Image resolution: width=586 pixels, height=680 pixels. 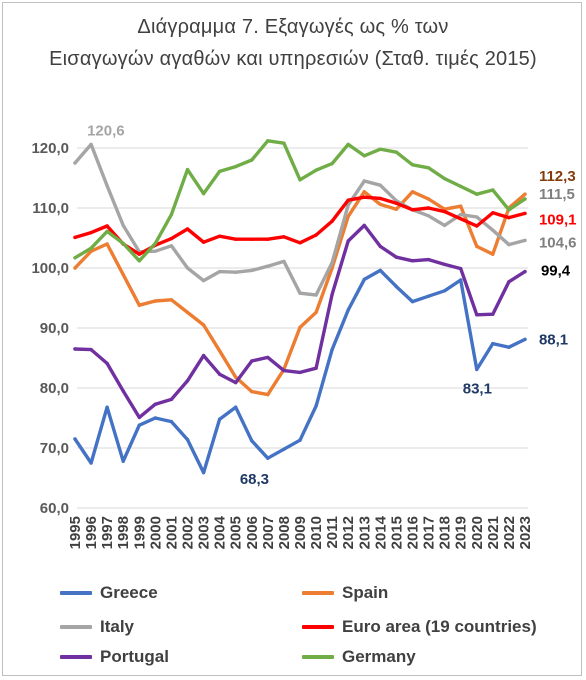 What do you see at coordinates (379, 656) in the screenshot?
I see `legend-label-germany: Germany` at bounding box center [379, 656].